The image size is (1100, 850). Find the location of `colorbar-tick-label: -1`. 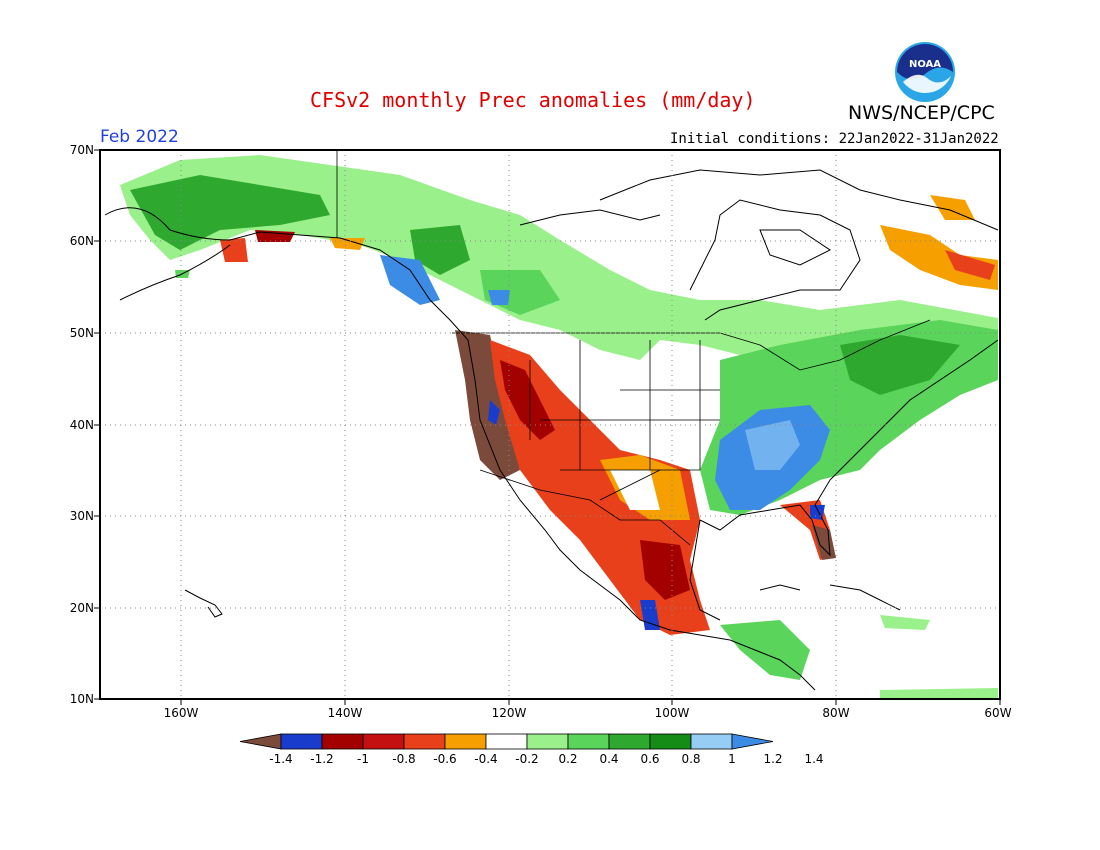

colorbar-tick-label: -1 is located at coordinates (363, 759).